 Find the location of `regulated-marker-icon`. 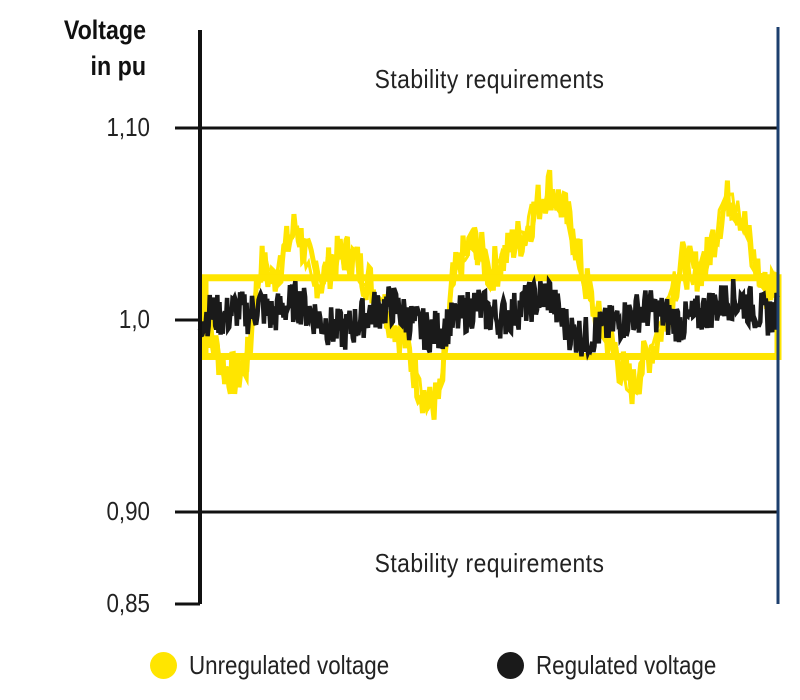

regulated-marker-icon is located at coordinates (510, 665).